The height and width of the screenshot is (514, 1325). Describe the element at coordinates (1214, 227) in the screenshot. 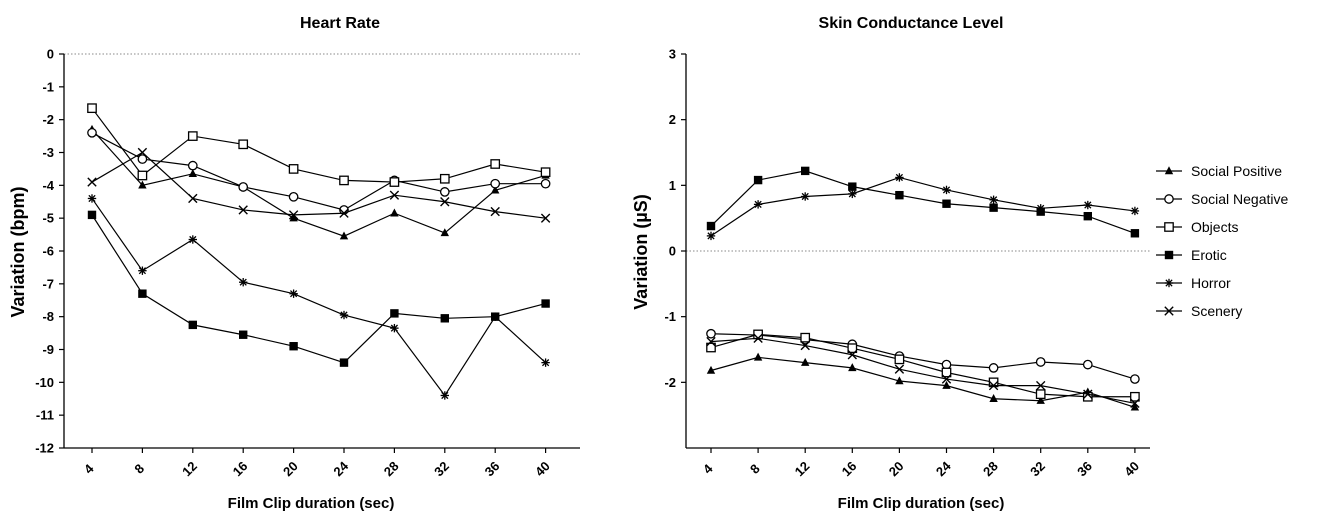

I see `legend-label: Objects` at that location.